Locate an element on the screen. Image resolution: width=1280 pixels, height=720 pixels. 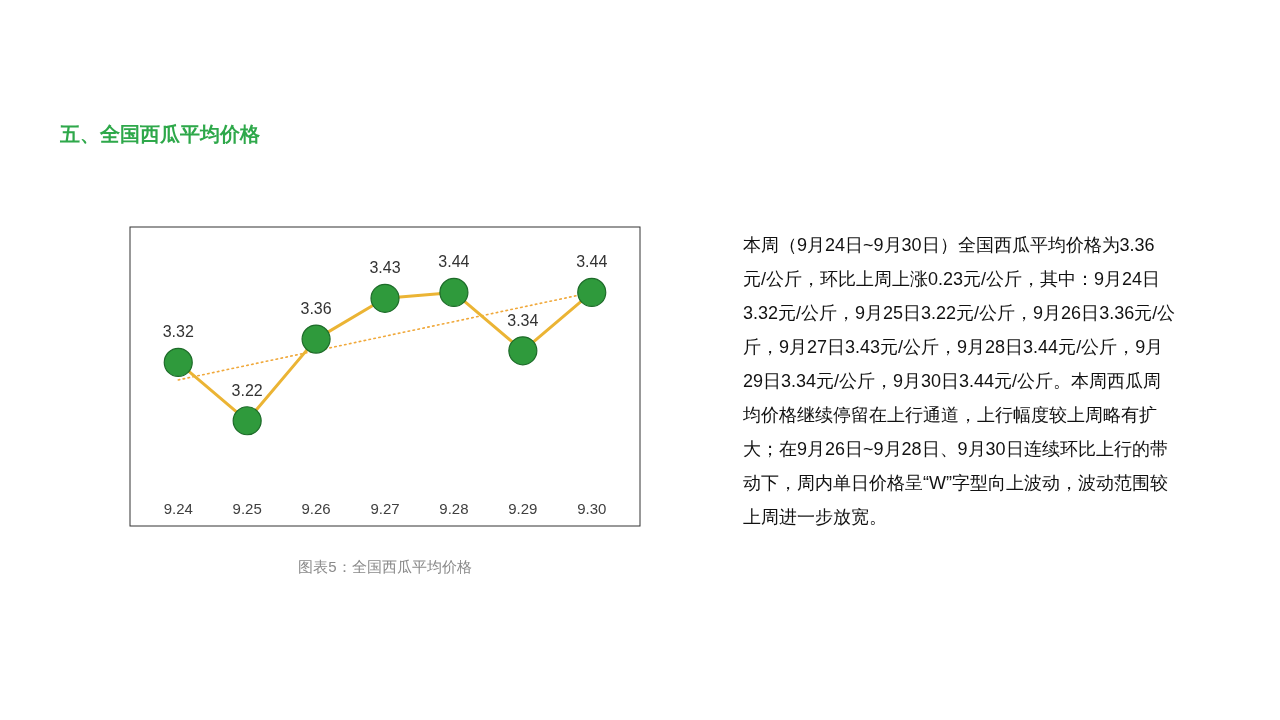
x-tick-label: 9.28 is located at coordinates (454, 508).